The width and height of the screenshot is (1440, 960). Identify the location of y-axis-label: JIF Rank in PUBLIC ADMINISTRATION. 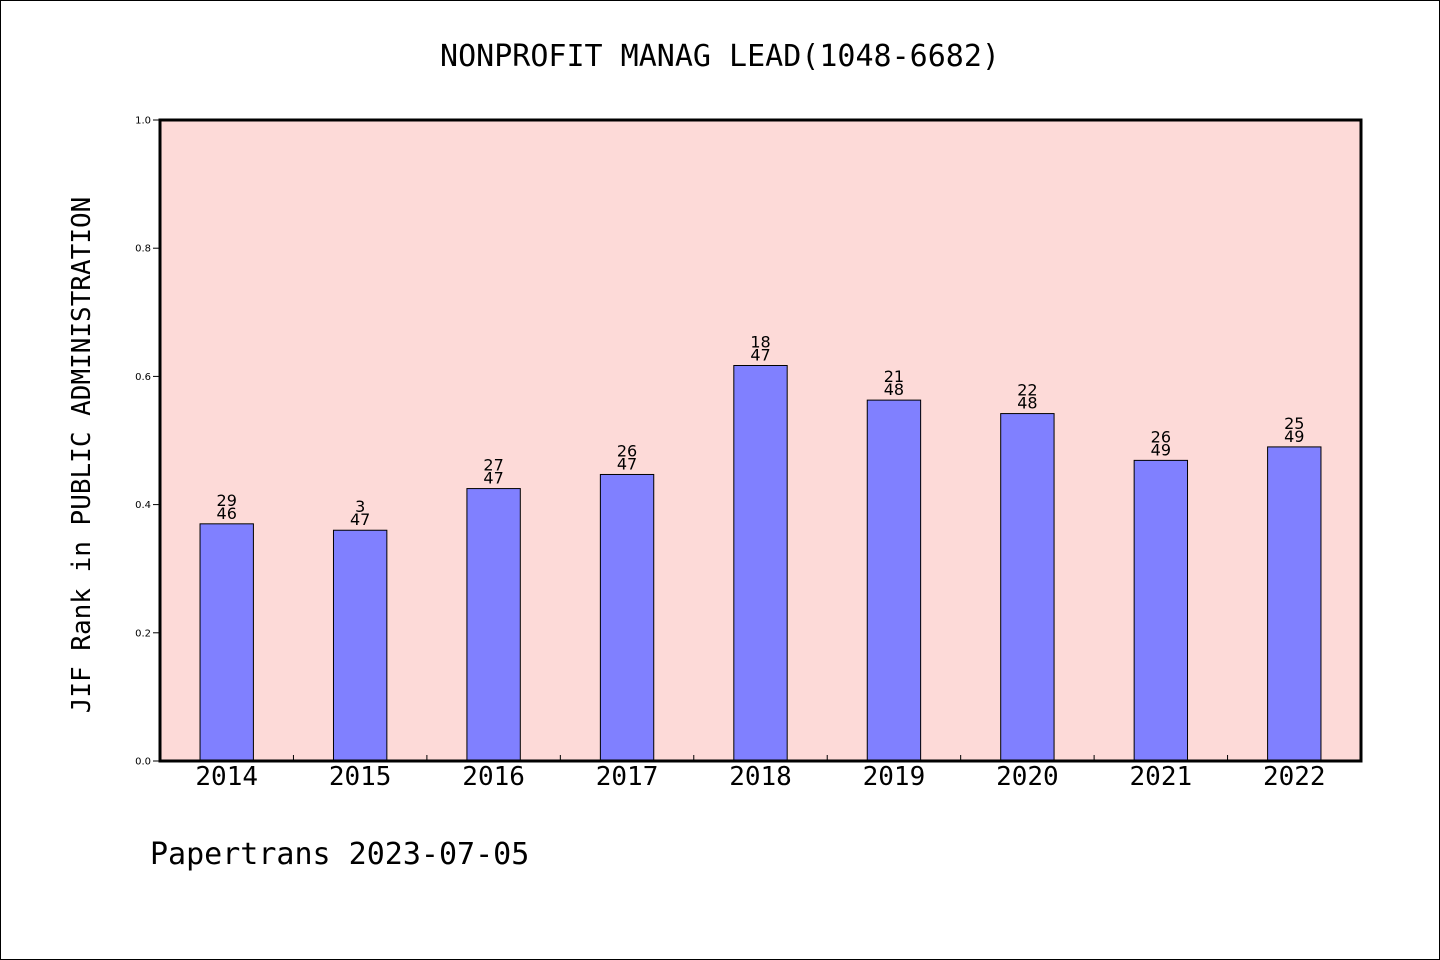
(82, 455).